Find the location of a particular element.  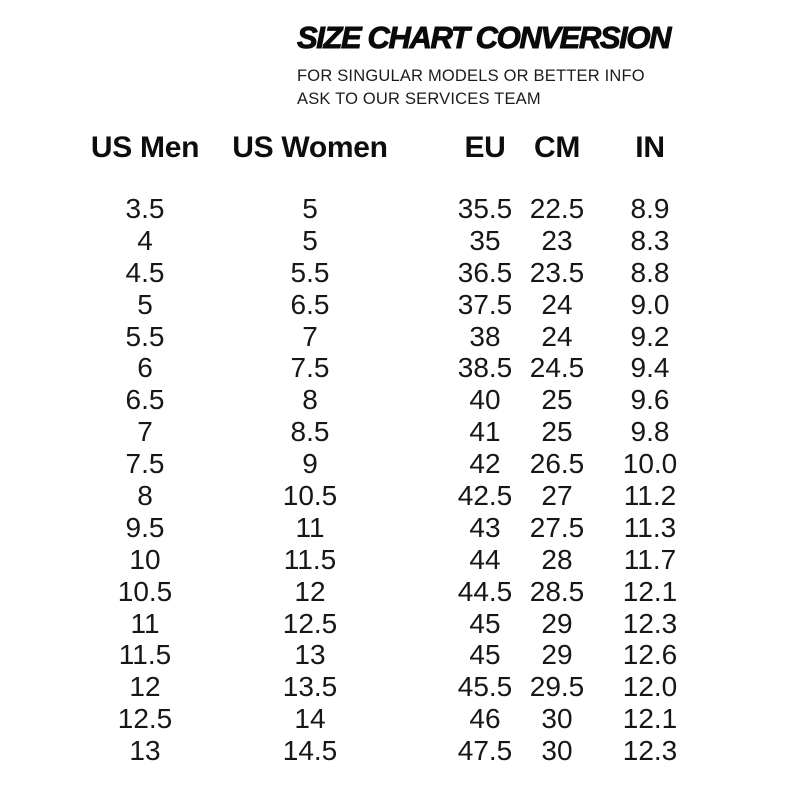

cell-us-men: 7.5 is located at coordinates (145, 464).